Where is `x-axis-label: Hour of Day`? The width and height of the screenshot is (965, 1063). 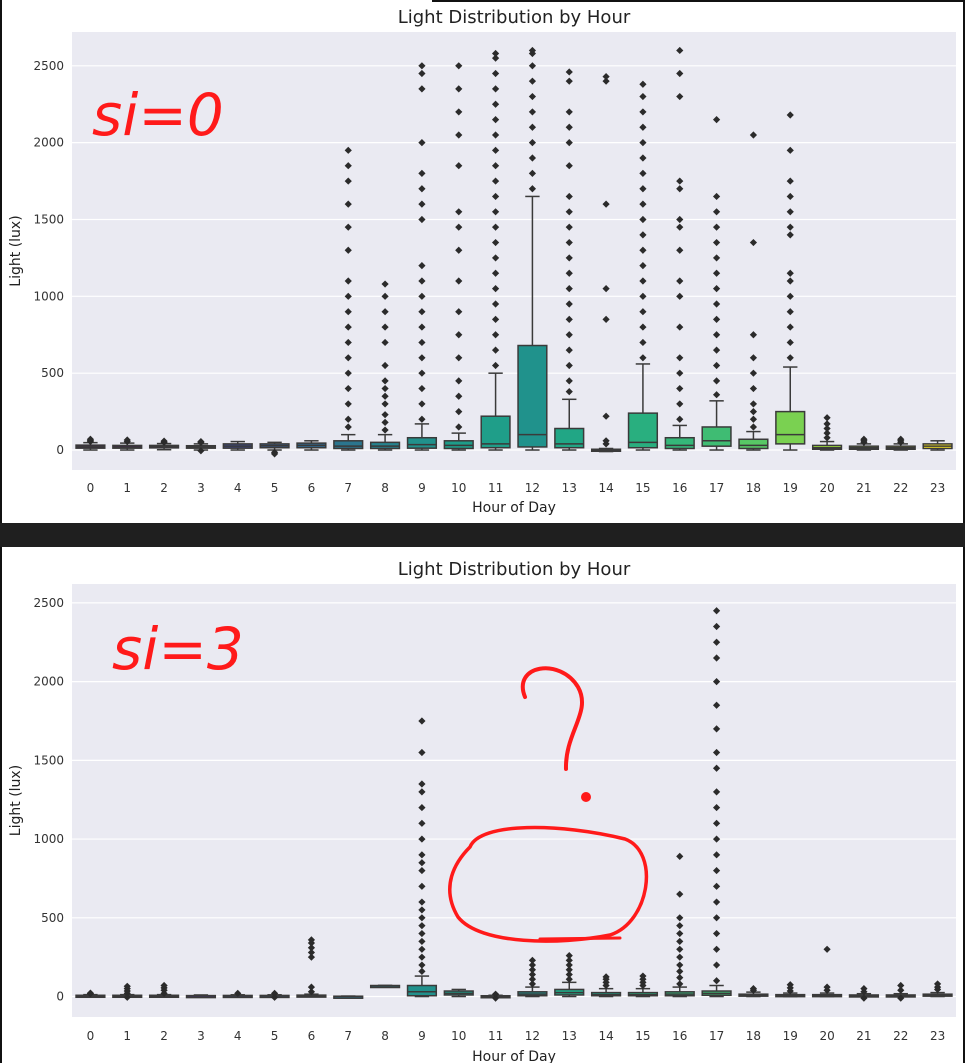
x-axis-label: Hour of Day is located at coordinates (514, 1056).